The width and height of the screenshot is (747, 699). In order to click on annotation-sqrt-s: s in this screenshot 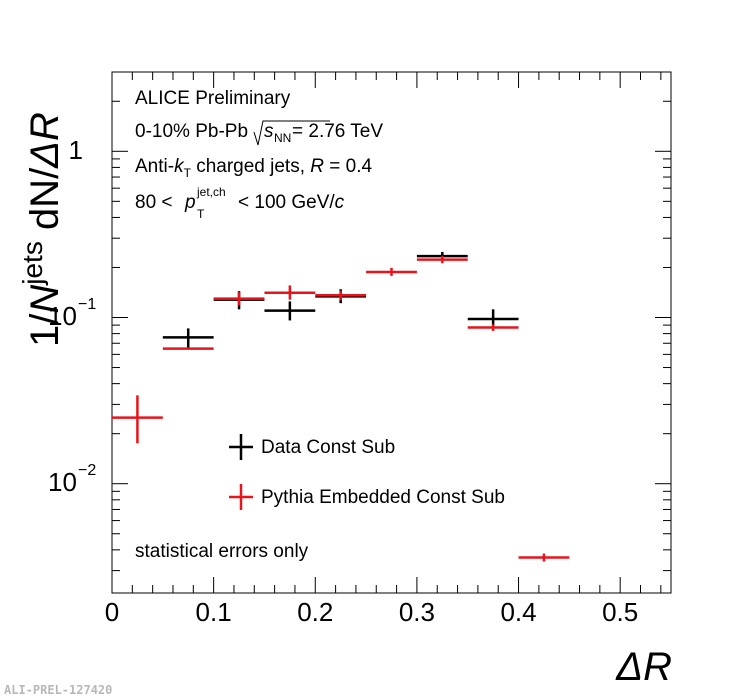, I will do `click(269, 131)`.